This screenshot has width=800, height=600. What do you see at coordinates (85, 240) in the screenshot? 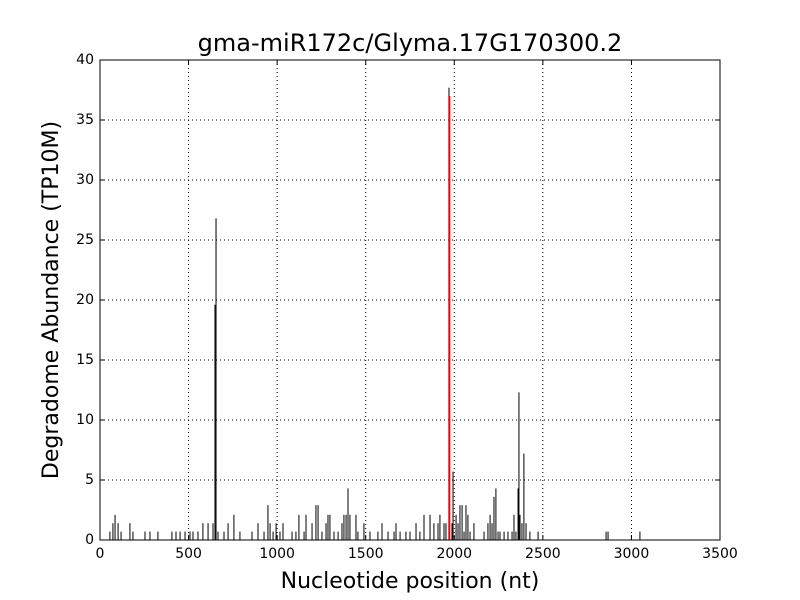
I see `y-tick-label: 25` at bounding box center [85, 240].